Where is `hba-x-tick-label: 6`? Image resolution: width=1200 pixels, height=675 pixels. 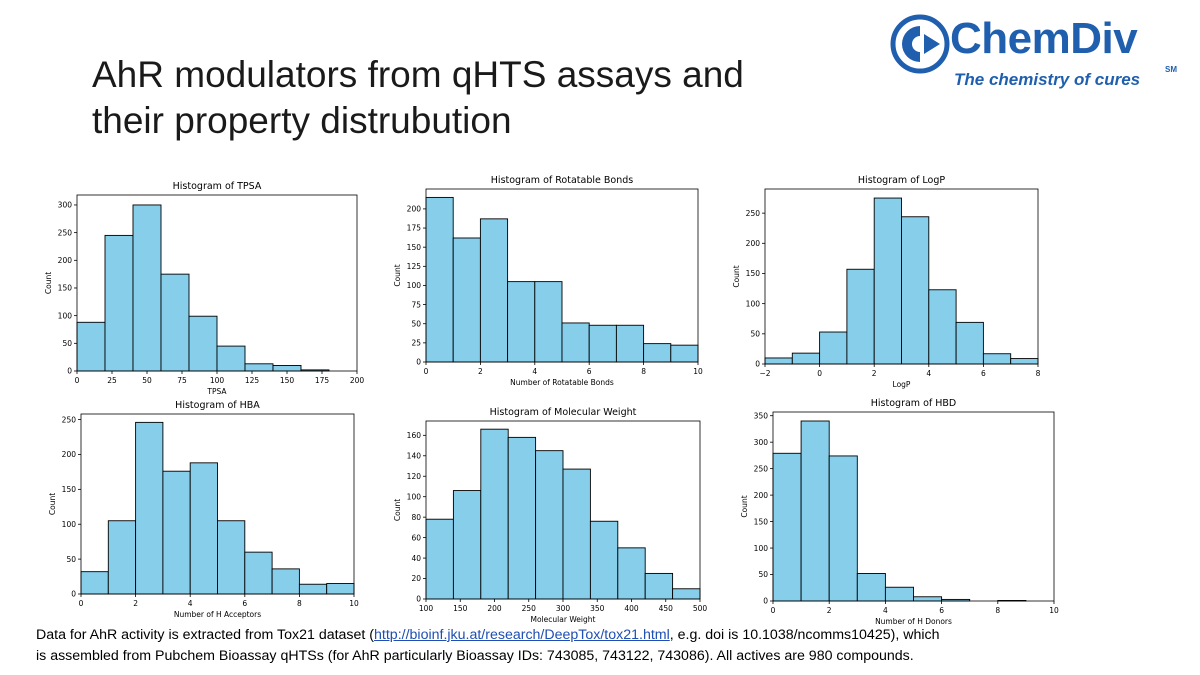 hba-x-tick-label: 6 is located at coordinates (244, 603).